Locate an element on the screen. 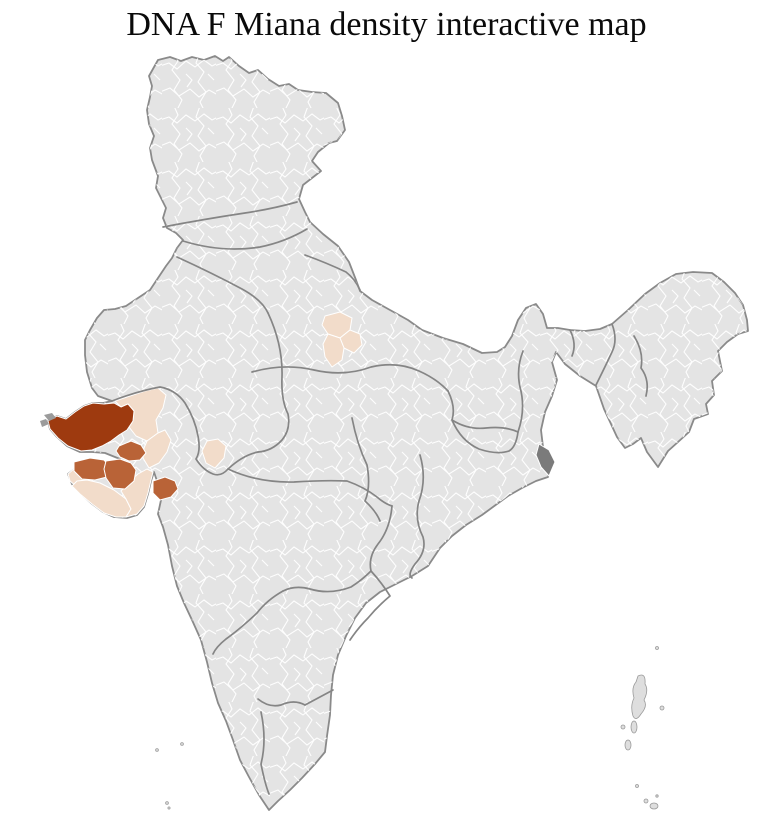 The image size is (773, 833). district-surat is located at coordinates (165, 488).